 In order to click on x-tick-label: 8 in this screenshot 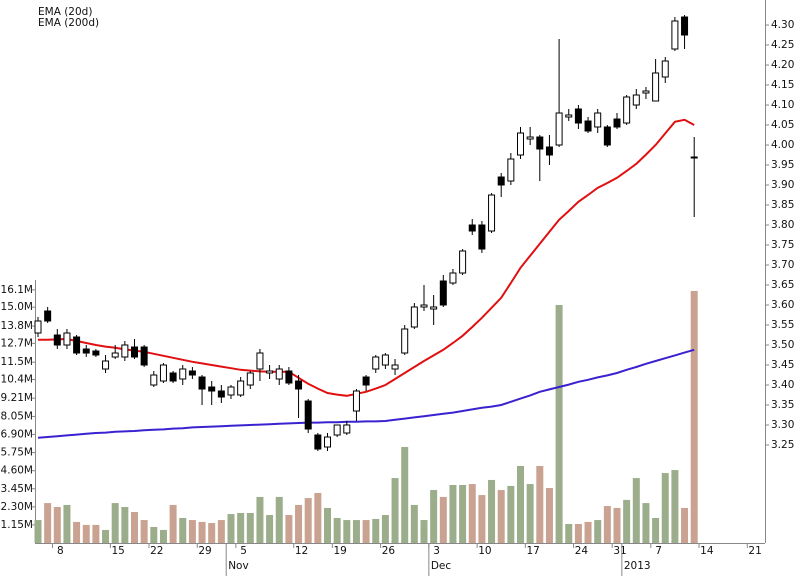, I will do `click(60, 551)`.